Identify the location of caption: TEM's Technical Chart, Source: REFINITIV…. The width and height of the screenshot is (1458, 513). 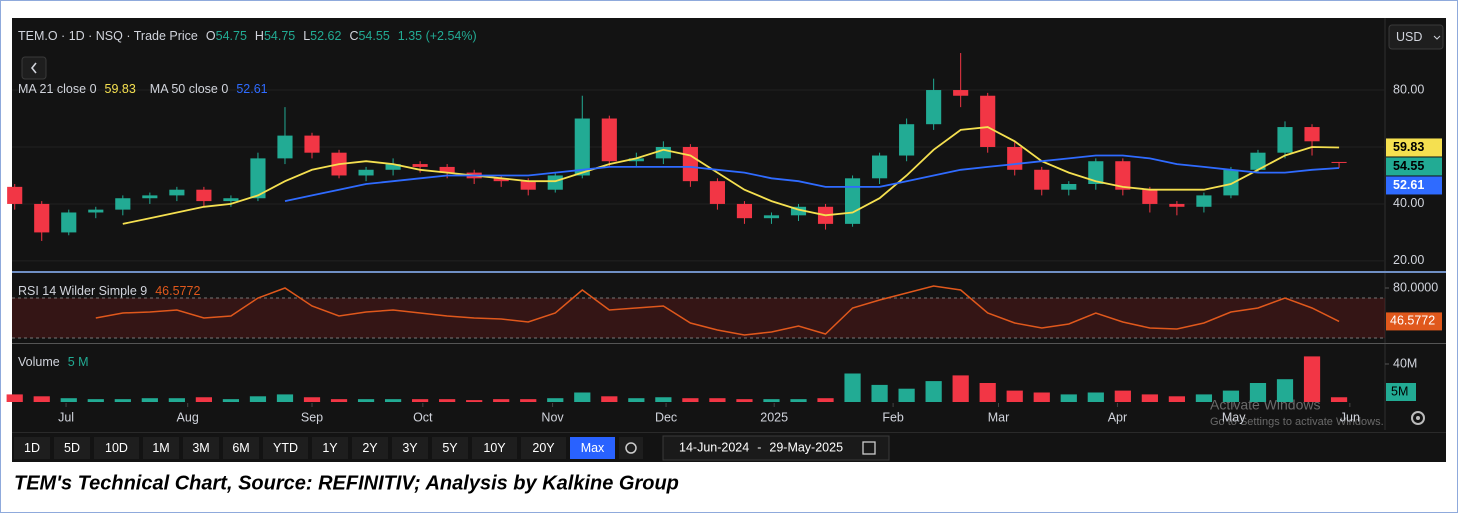
(346, 483).